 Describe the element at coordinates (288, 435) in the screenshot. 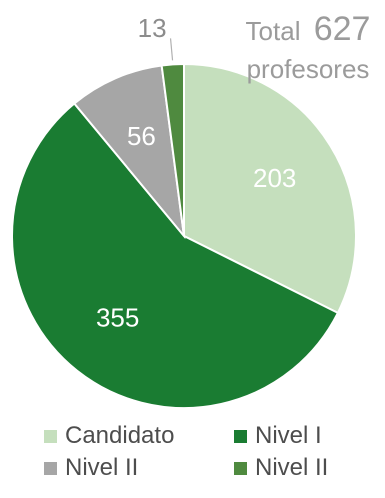

I see `legend-label: Nivel I` at that location.